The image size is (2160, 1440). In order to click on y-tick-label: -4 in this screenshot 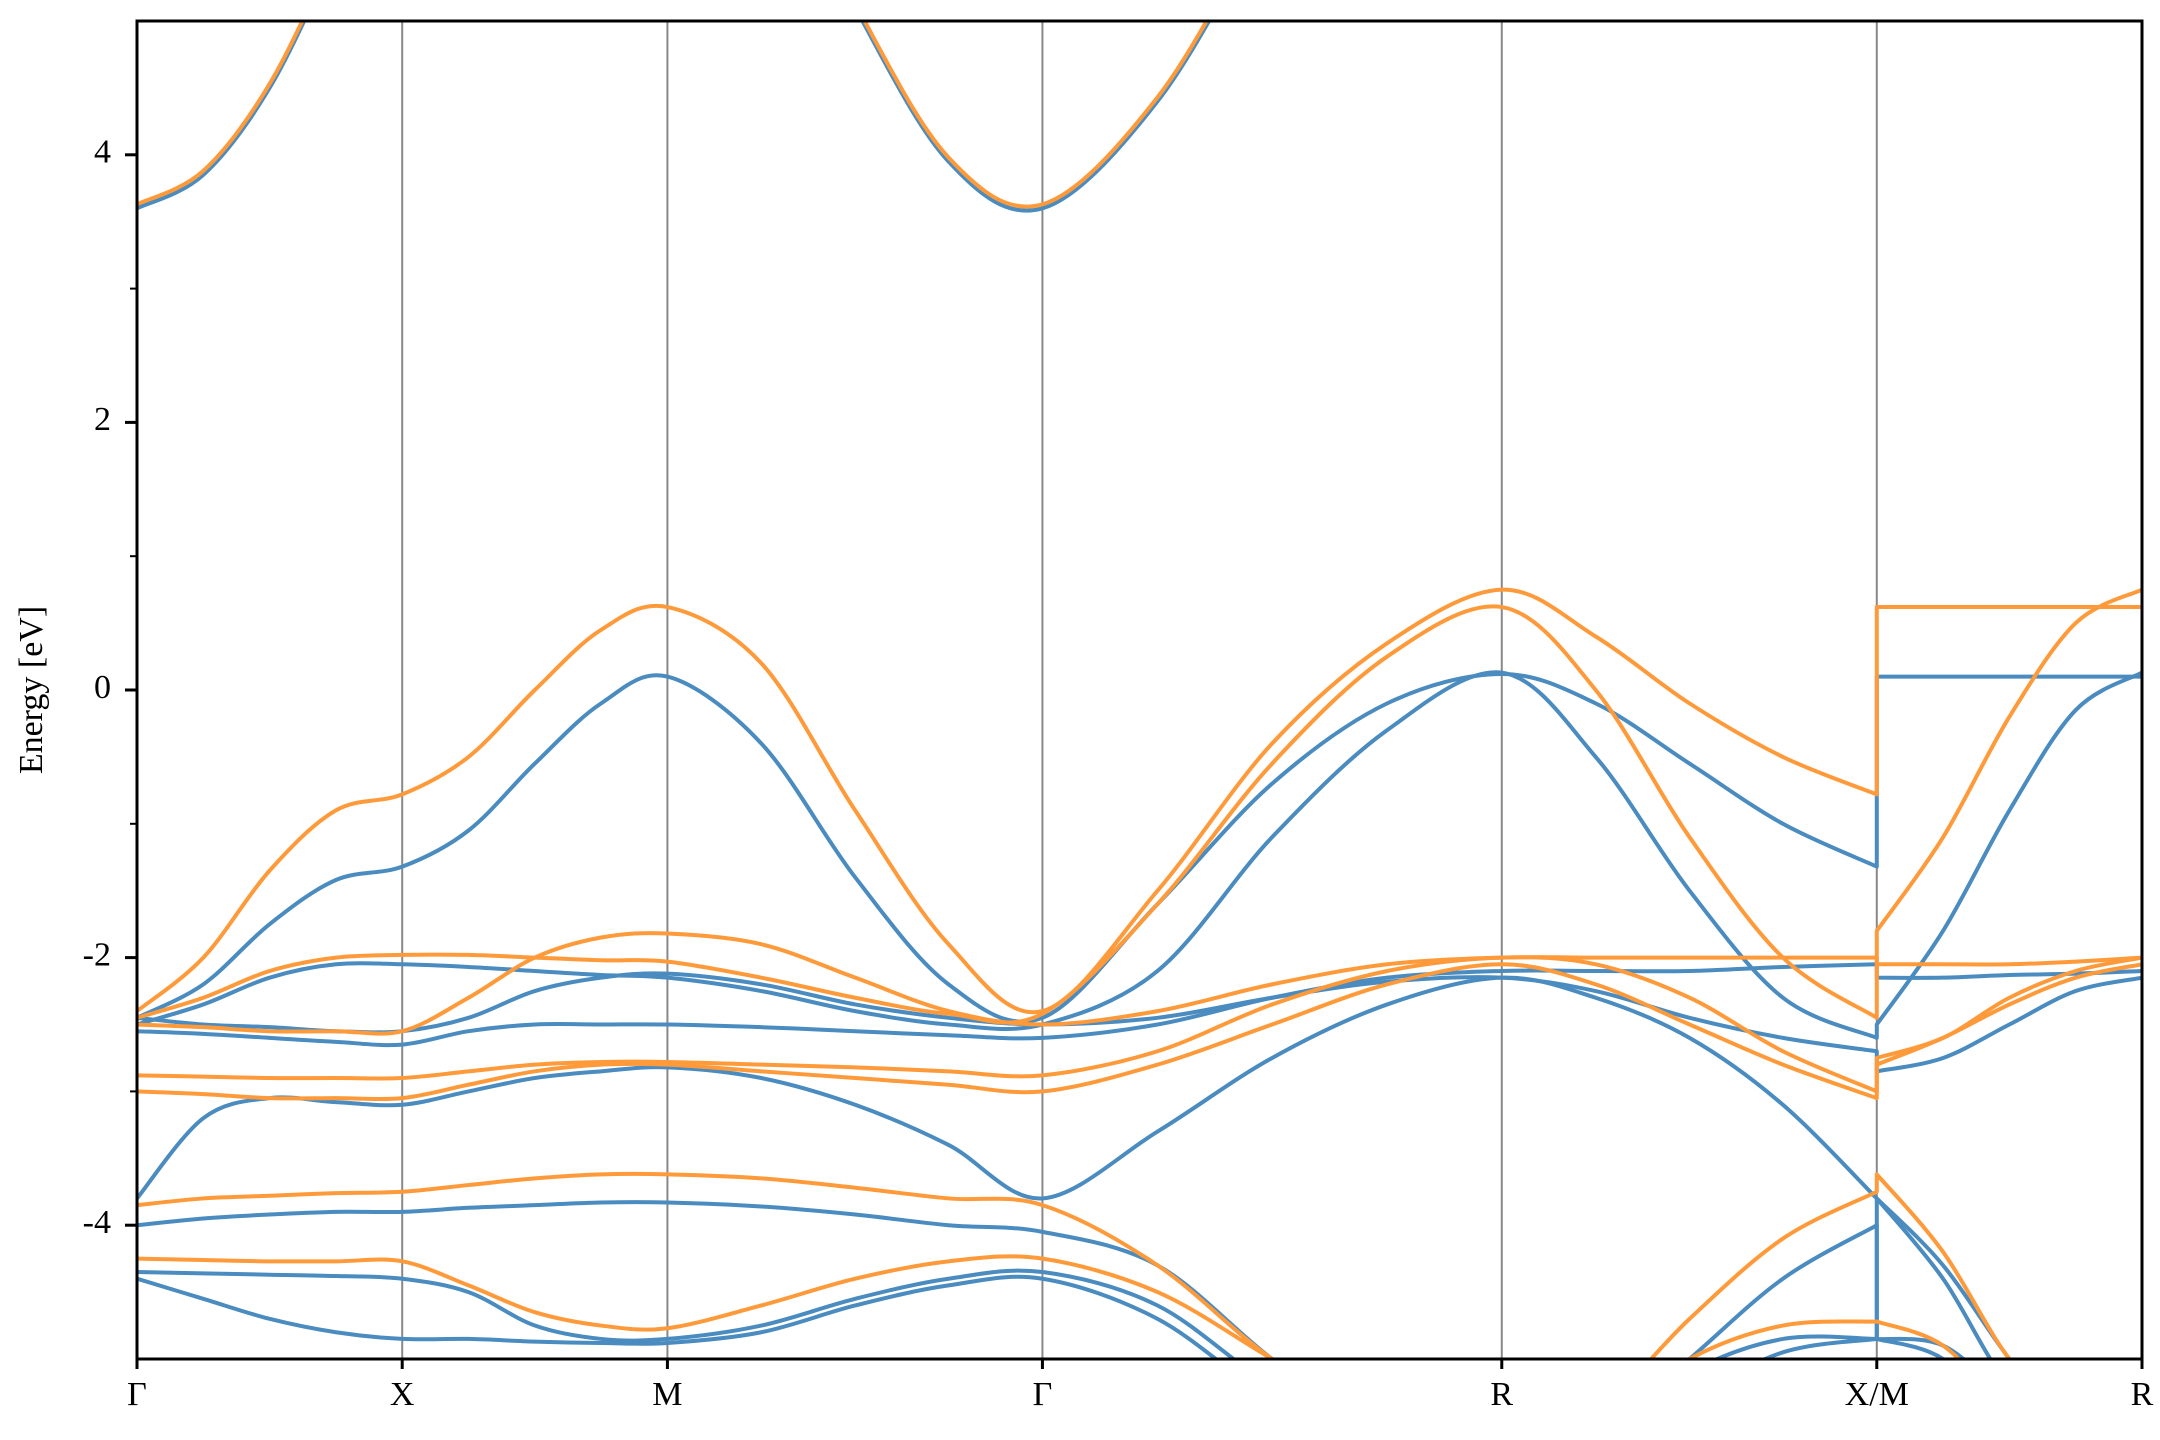, I will do `click(97, 1222)`.